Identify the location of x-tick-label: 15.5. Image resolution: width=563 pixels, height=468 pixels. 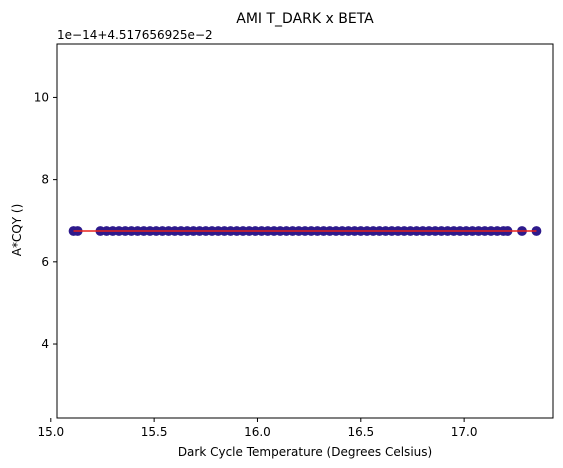
(154, 432).